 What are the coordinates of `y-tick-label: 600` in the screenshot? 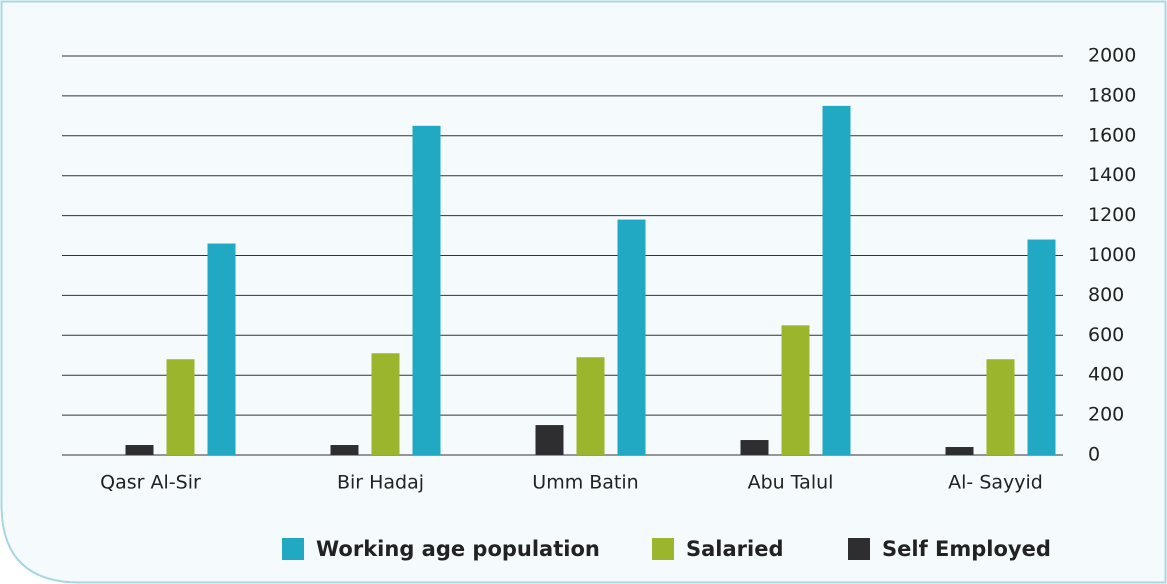 It's located at (1106, 335).